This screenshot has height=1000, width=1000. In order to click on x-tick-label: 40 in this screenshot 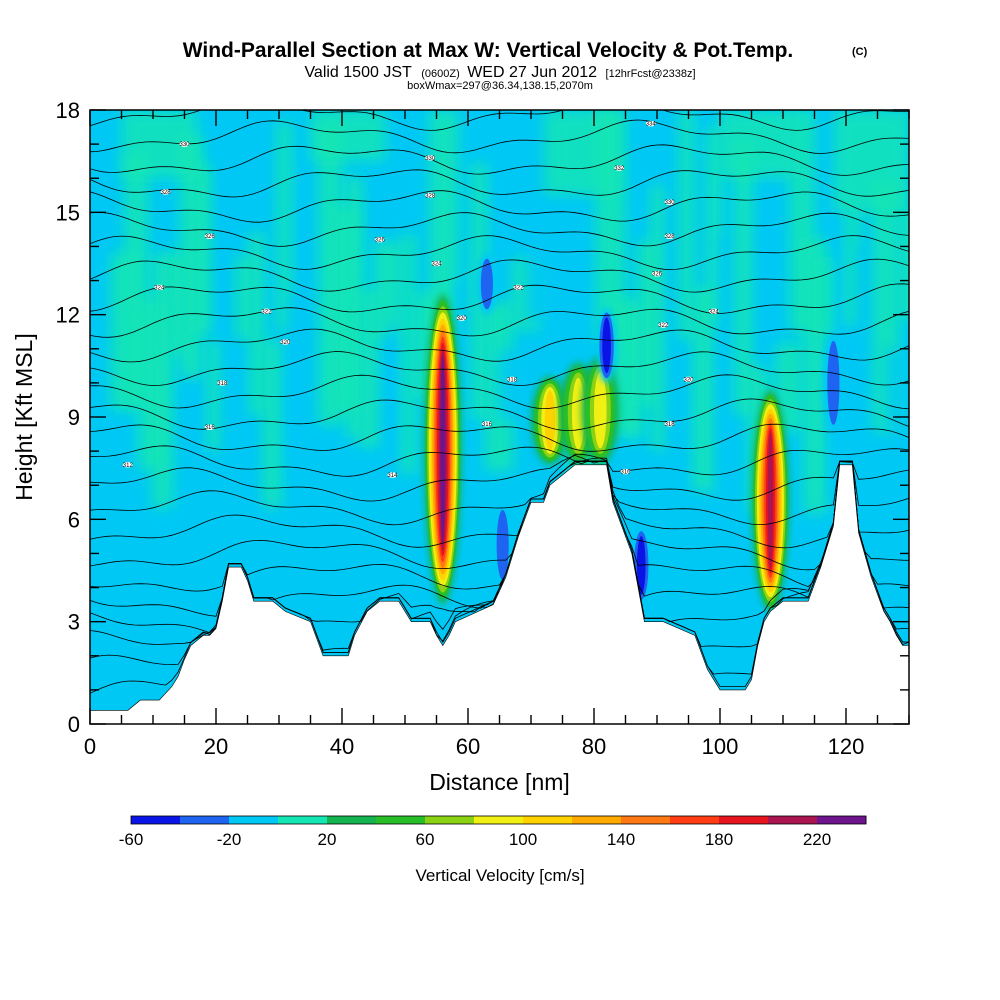, I will do `click(342, 746)`.